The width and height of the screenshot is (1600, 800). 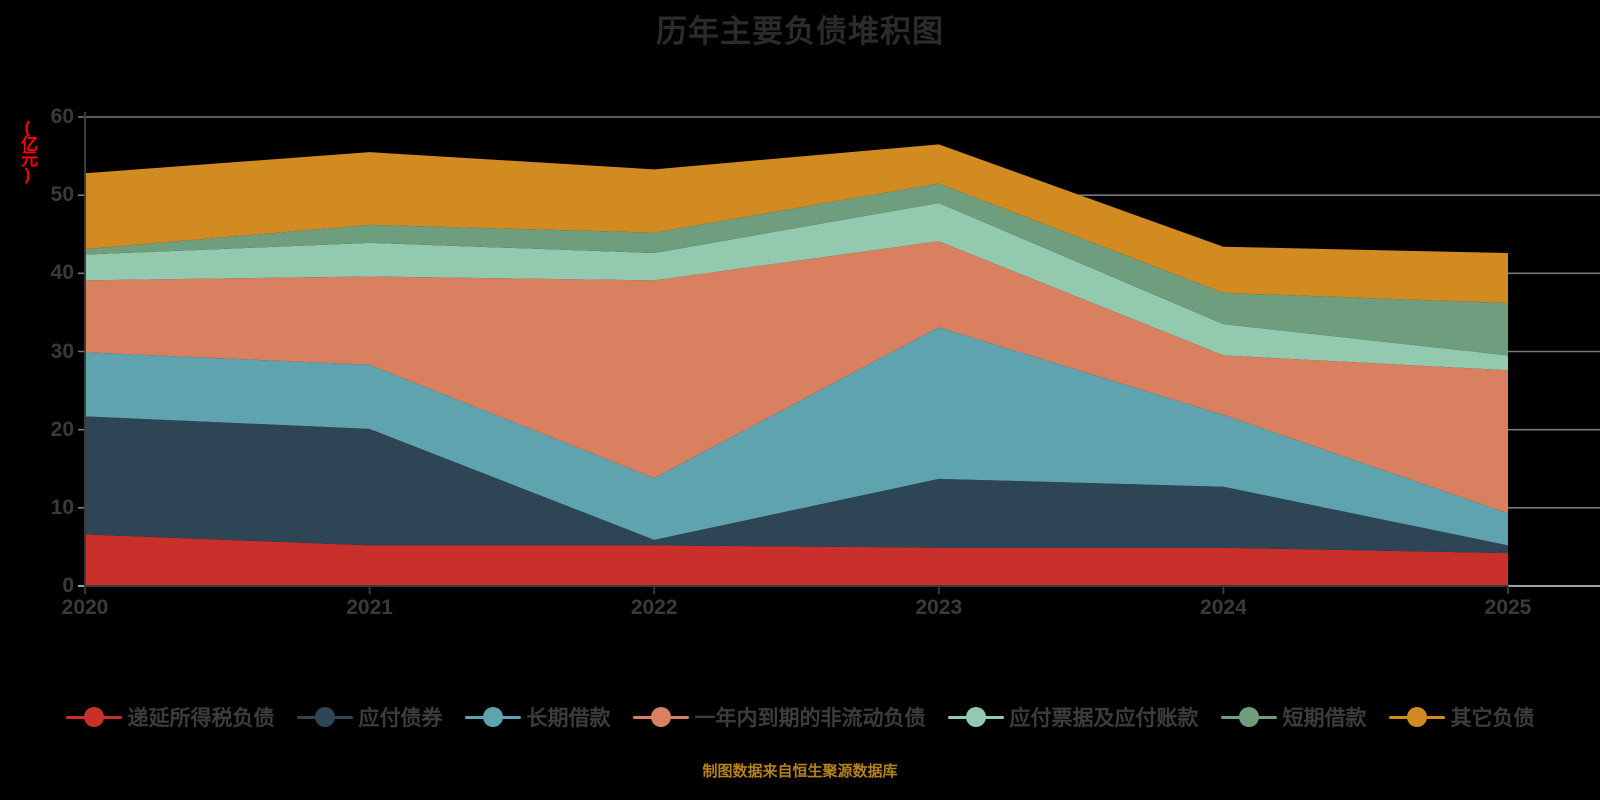 What do you see at coordinates (800, 31) in the screenshot?
I see `page-title: 历年主要负债堆积图` at bounding box center [800, 31].